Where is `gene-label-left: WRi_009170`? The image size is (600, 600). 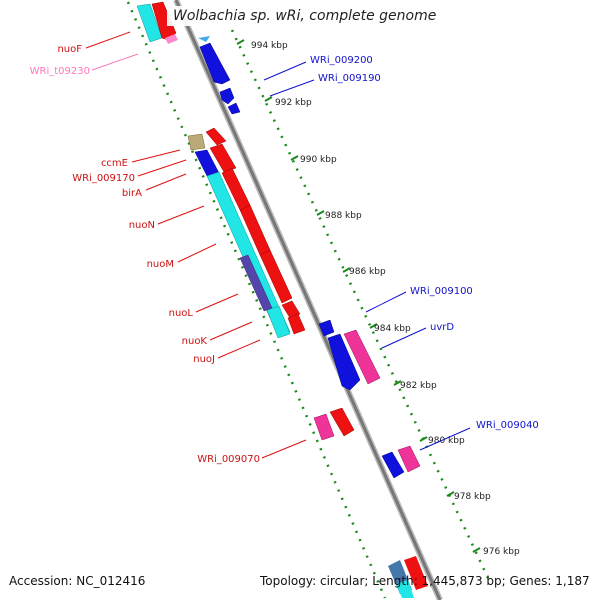 gene-label-left: WRi_009170 is located at coordinates (103, 178).